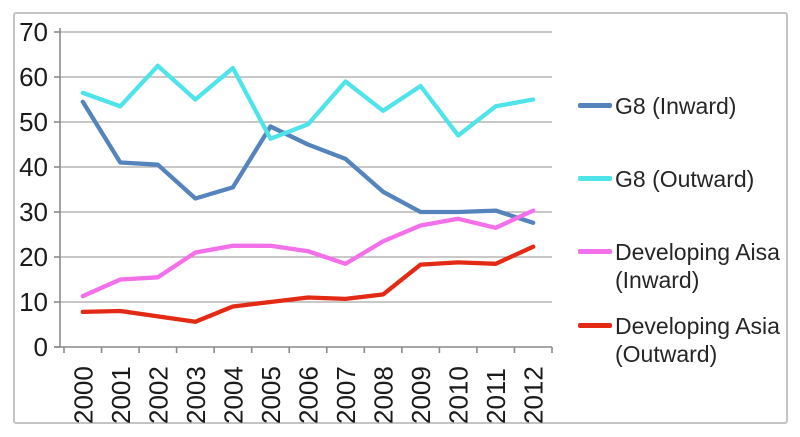  Describe the element at coordinates (233, 395) in the screenshot. I see `x-tick-label-2004: 2004` at that location.